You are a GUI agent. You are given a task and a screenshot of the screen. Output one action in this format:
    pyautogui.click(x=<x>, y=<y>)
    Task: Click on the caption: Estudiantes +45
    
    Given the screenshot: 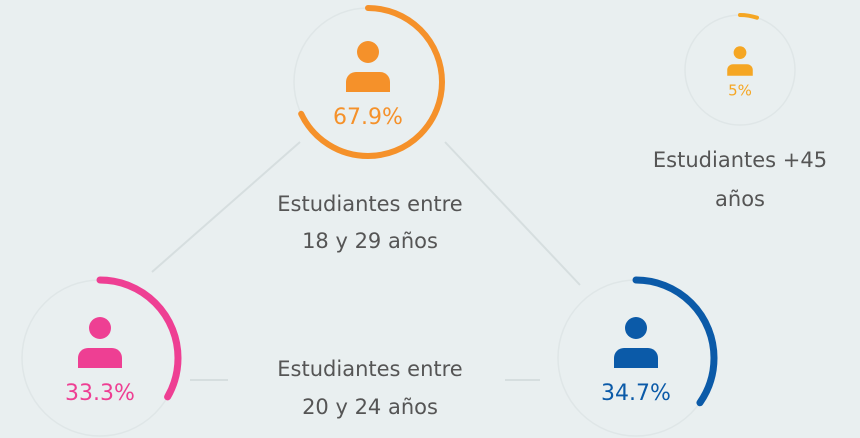 What is the action you would take?
    pyautogui.click(x=740, y=160)
    